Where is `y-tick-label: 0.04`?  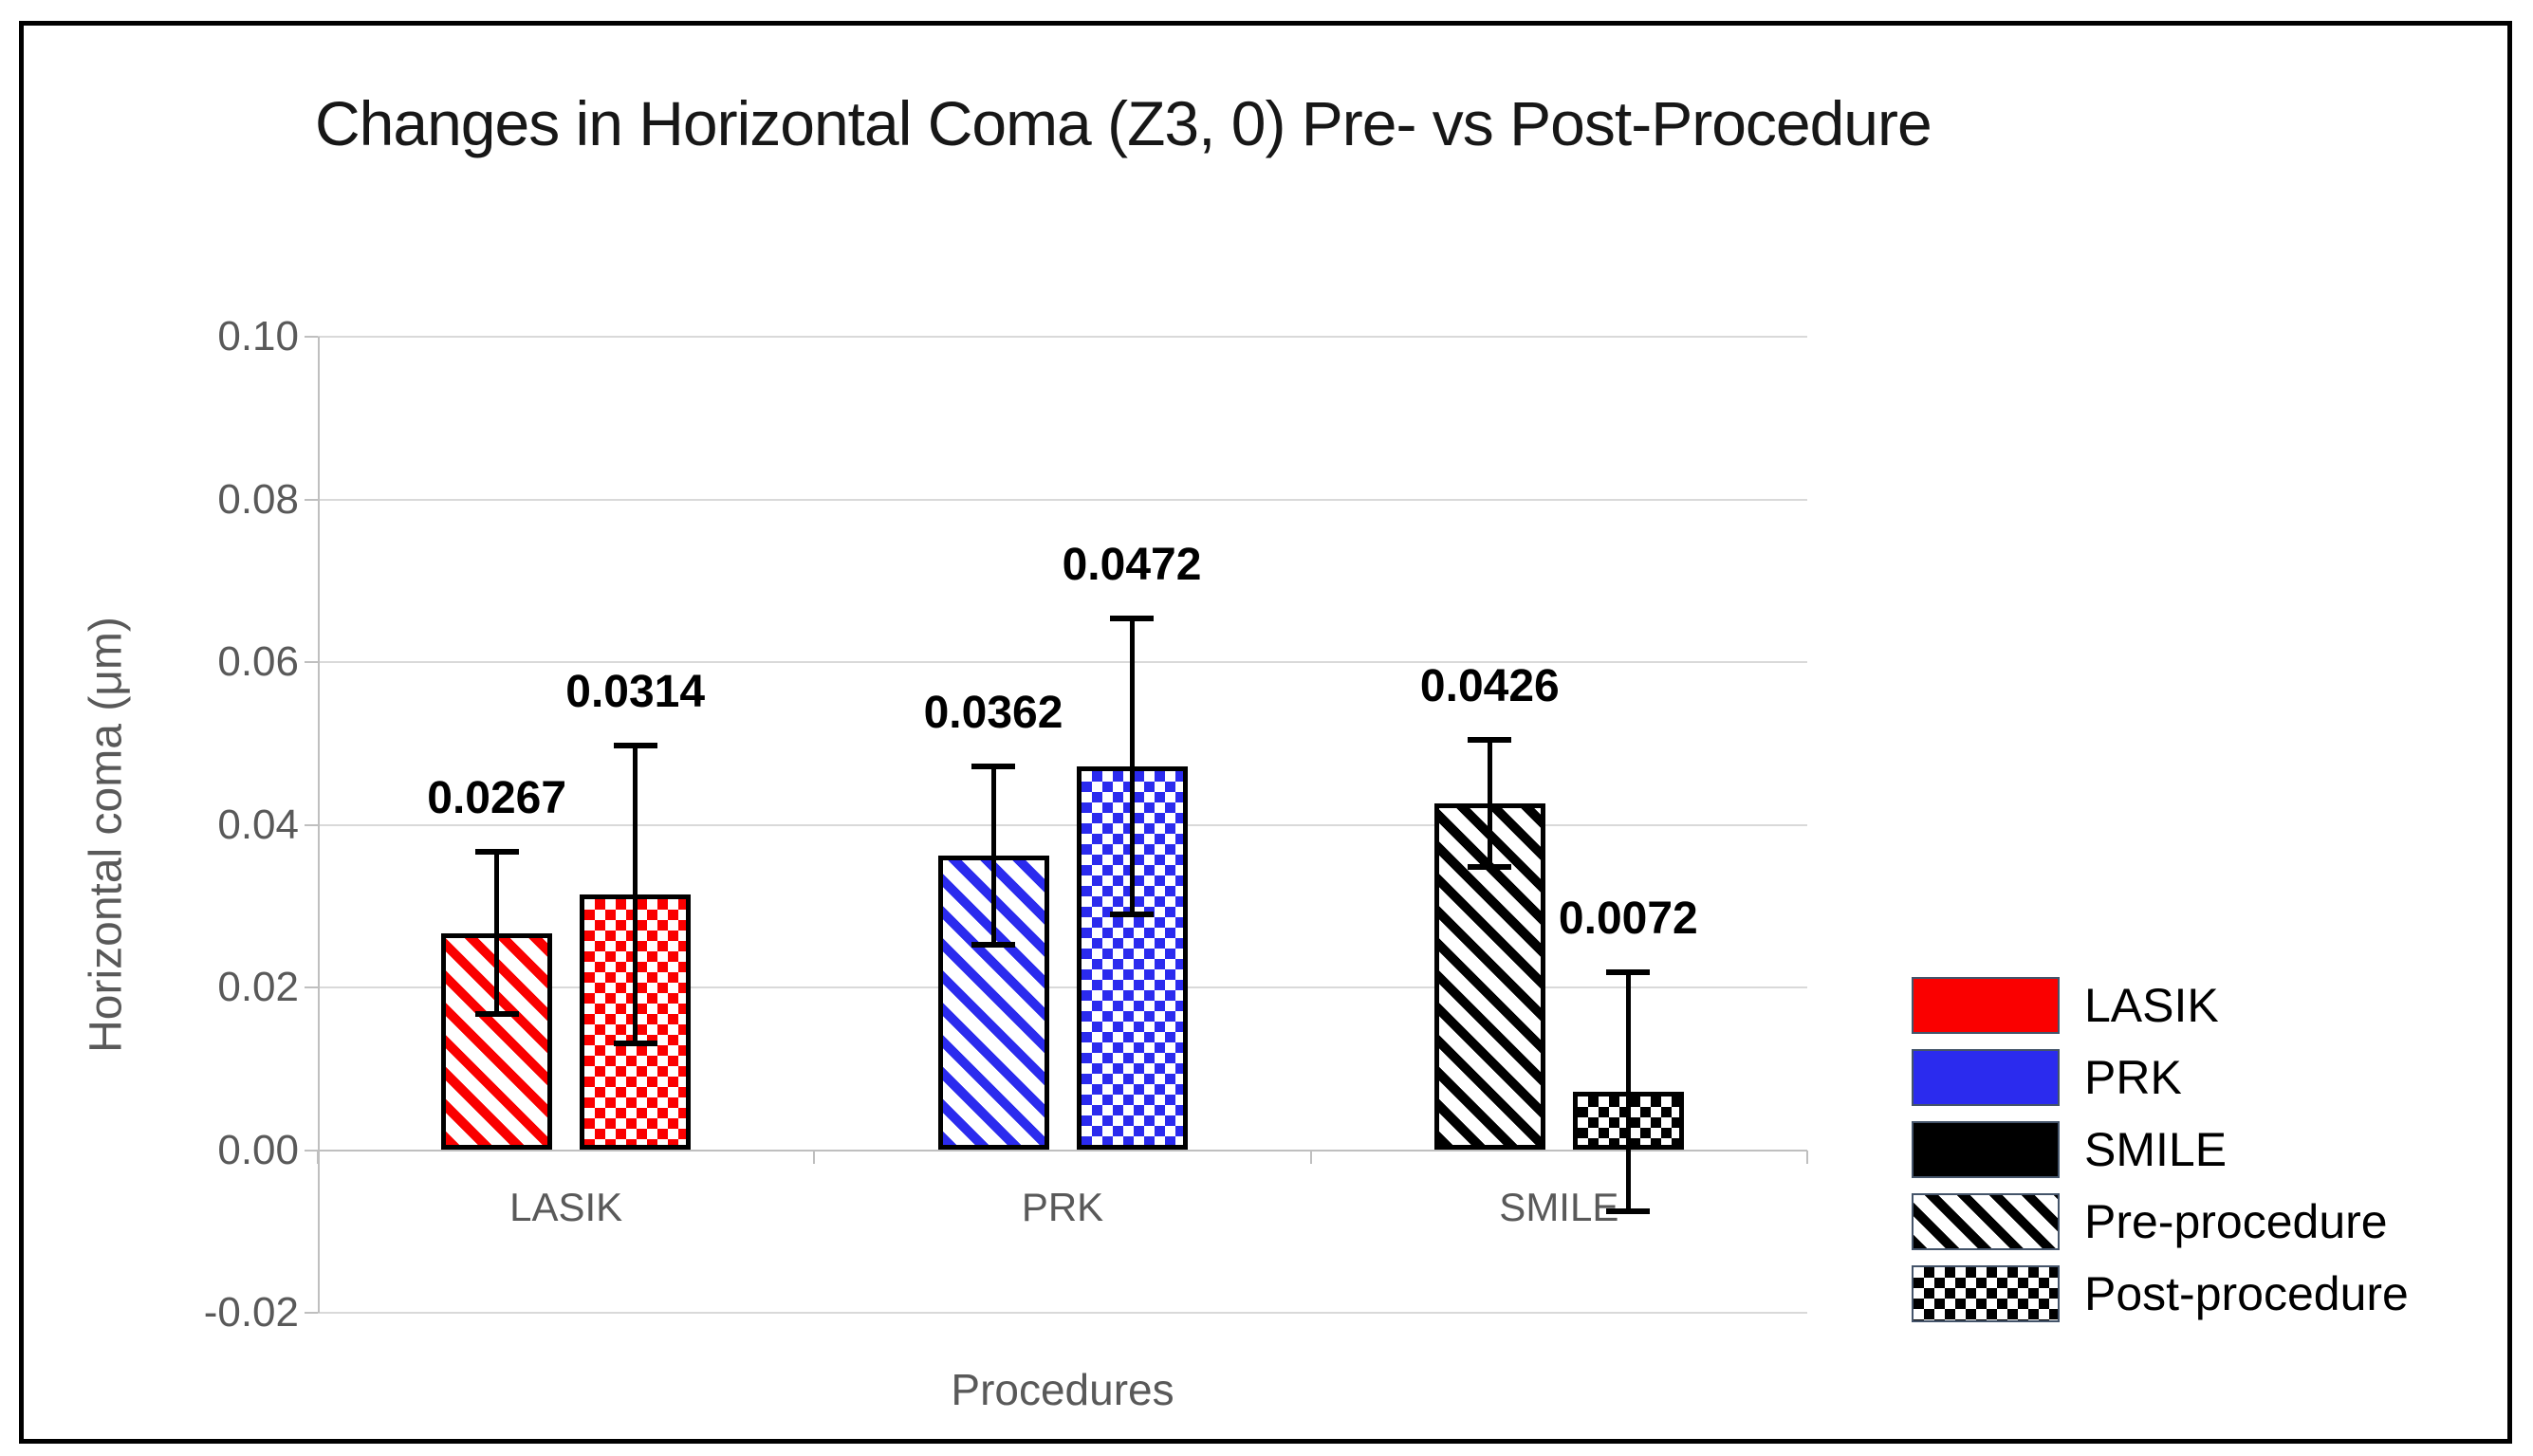 y-tick-label: 0.04 is located at coordinates (258, 824).